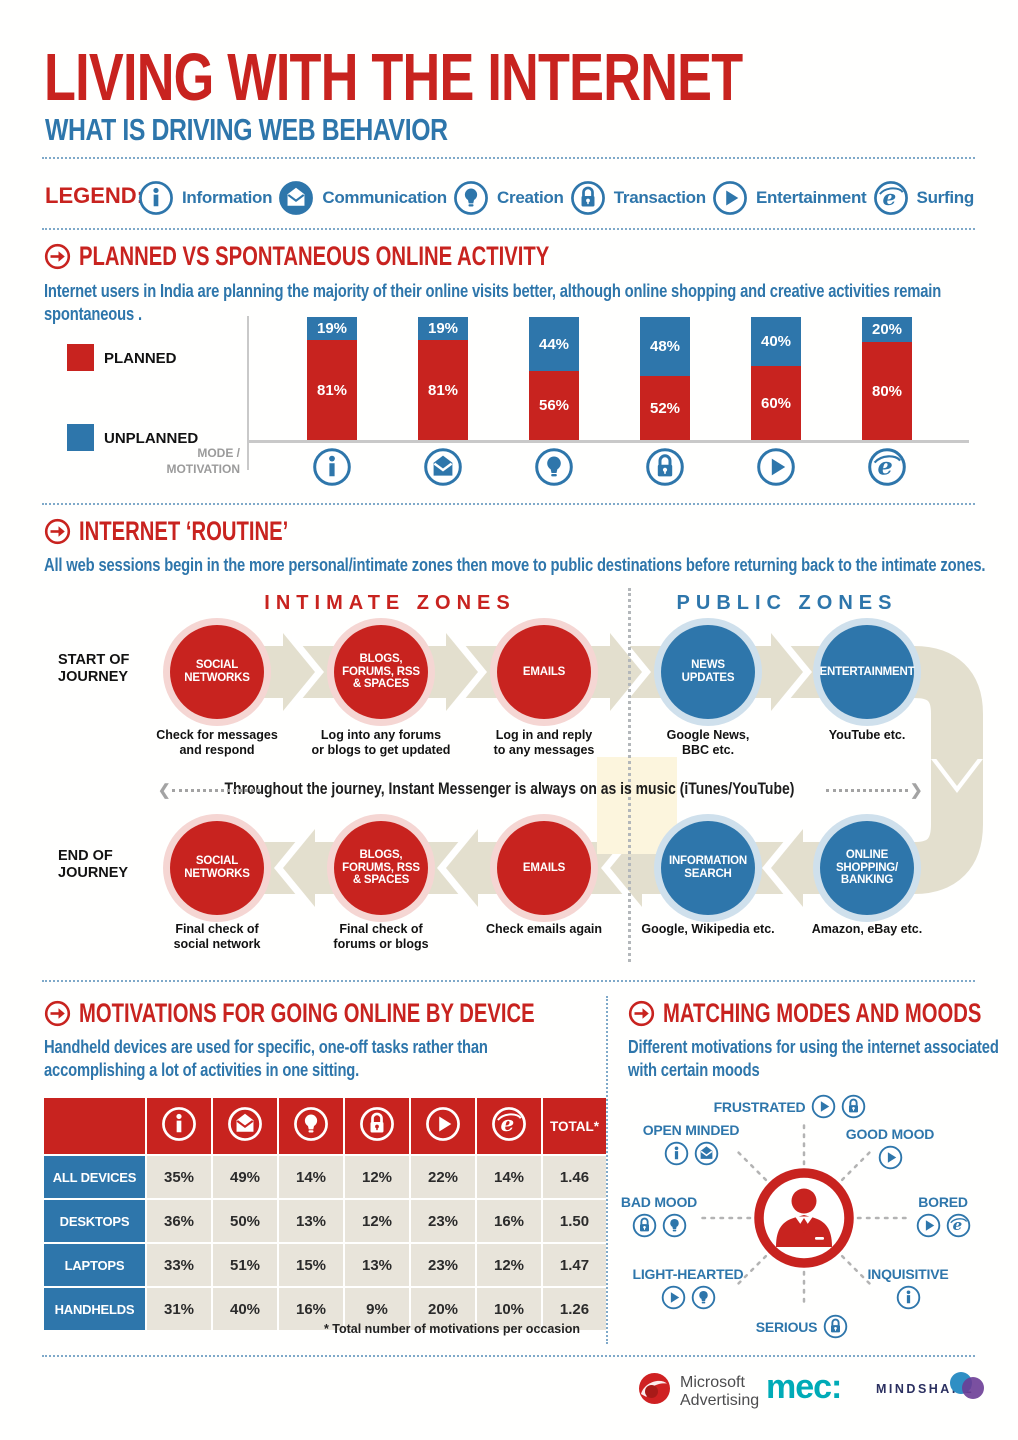 This screenshot has height=1440, width=1018. I want to click on journey-node-social-networks: SOCIAL NETWORKS, so click(217, 672).